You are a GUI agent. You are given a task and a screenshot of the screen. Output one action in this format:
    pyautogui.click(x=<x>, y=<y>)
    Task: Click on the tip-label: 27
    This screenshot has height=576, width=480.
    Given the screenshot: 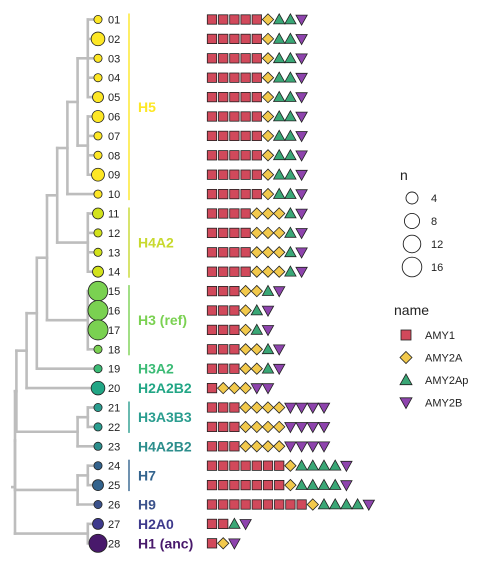 What is the action you would take?
    pyautogui.click(x=114, y=525)
    